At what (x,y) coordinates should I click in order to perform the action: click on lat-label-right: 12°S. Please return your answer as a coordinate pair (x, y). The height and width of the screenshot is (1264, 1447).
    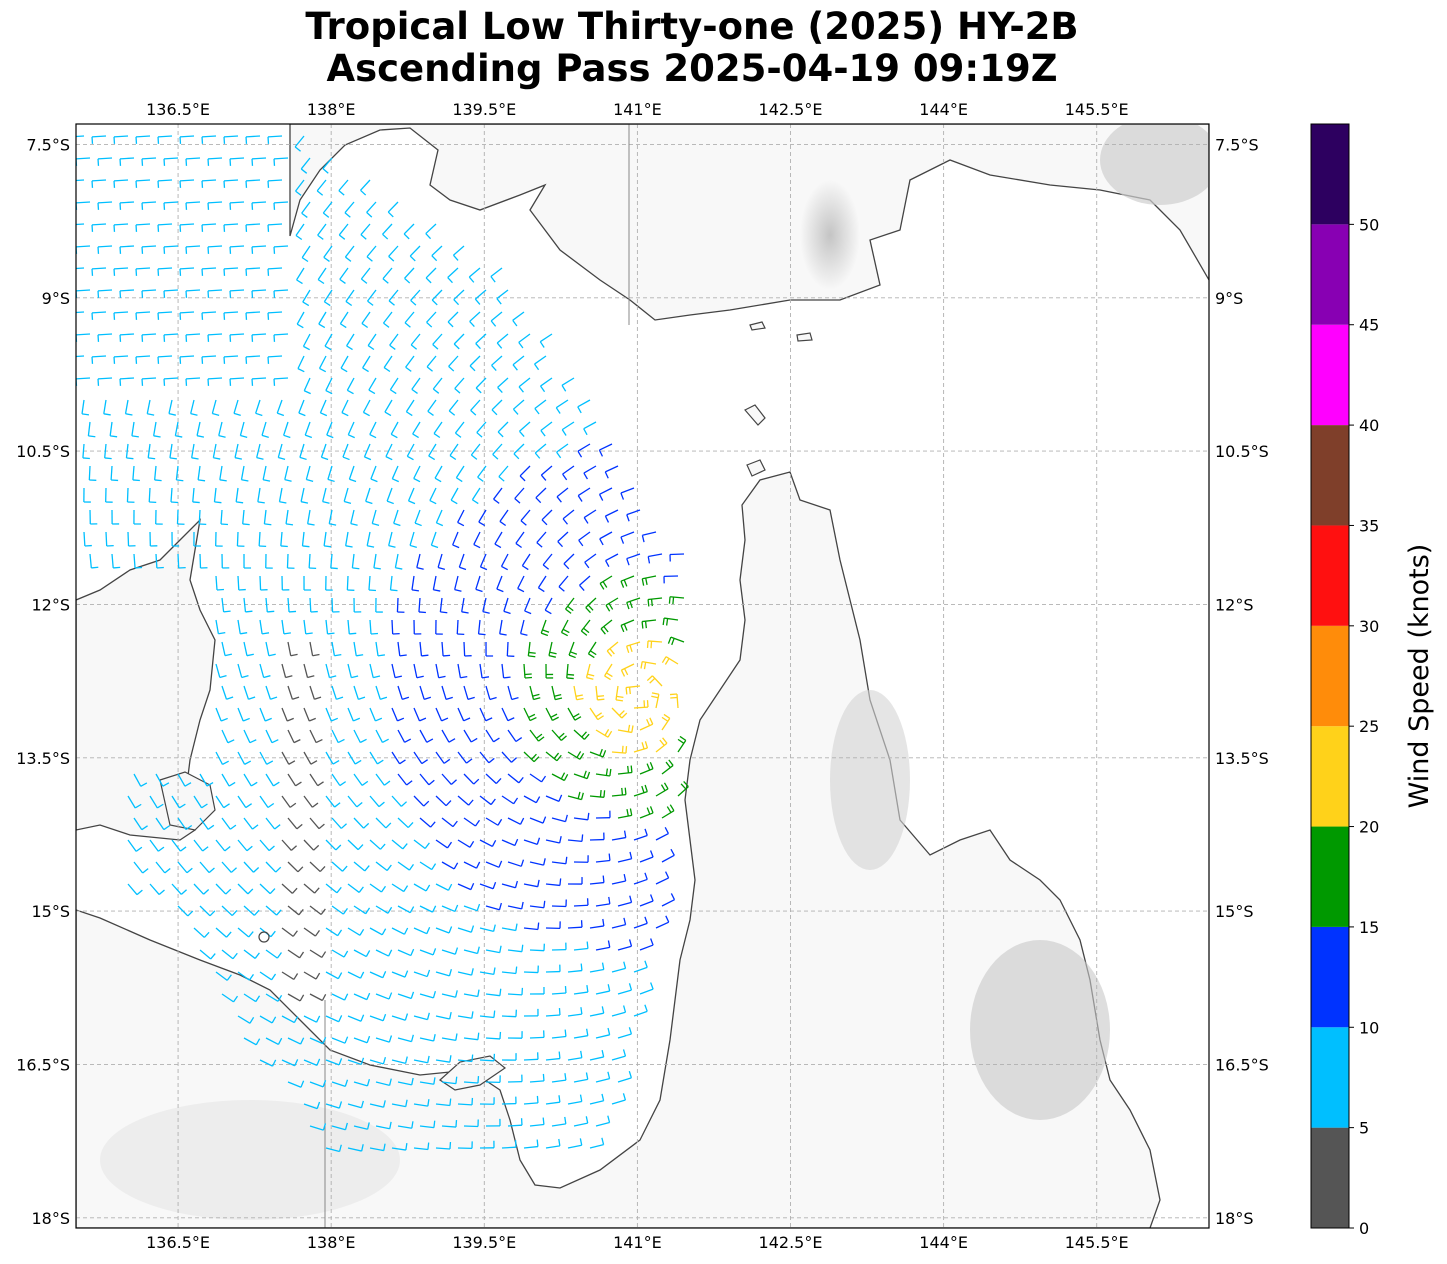
    Looking at the image, I should click on (1234, 604).